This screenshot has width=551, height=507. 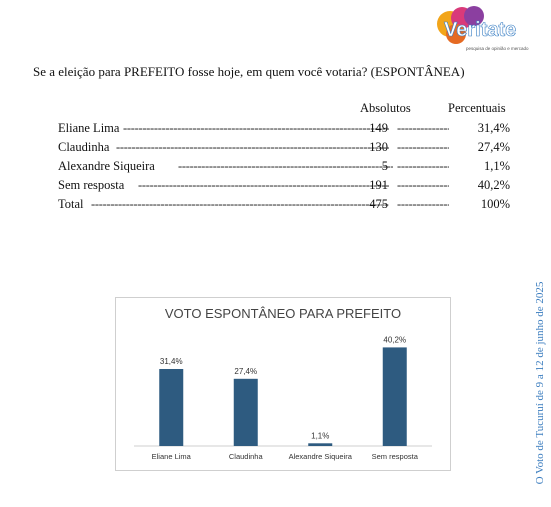 What do you see at coordinates (497, 48) in the screenshot?
I see `logo-tagline: pesquisa de opinião e mercado` at bounding box center [497, 48].